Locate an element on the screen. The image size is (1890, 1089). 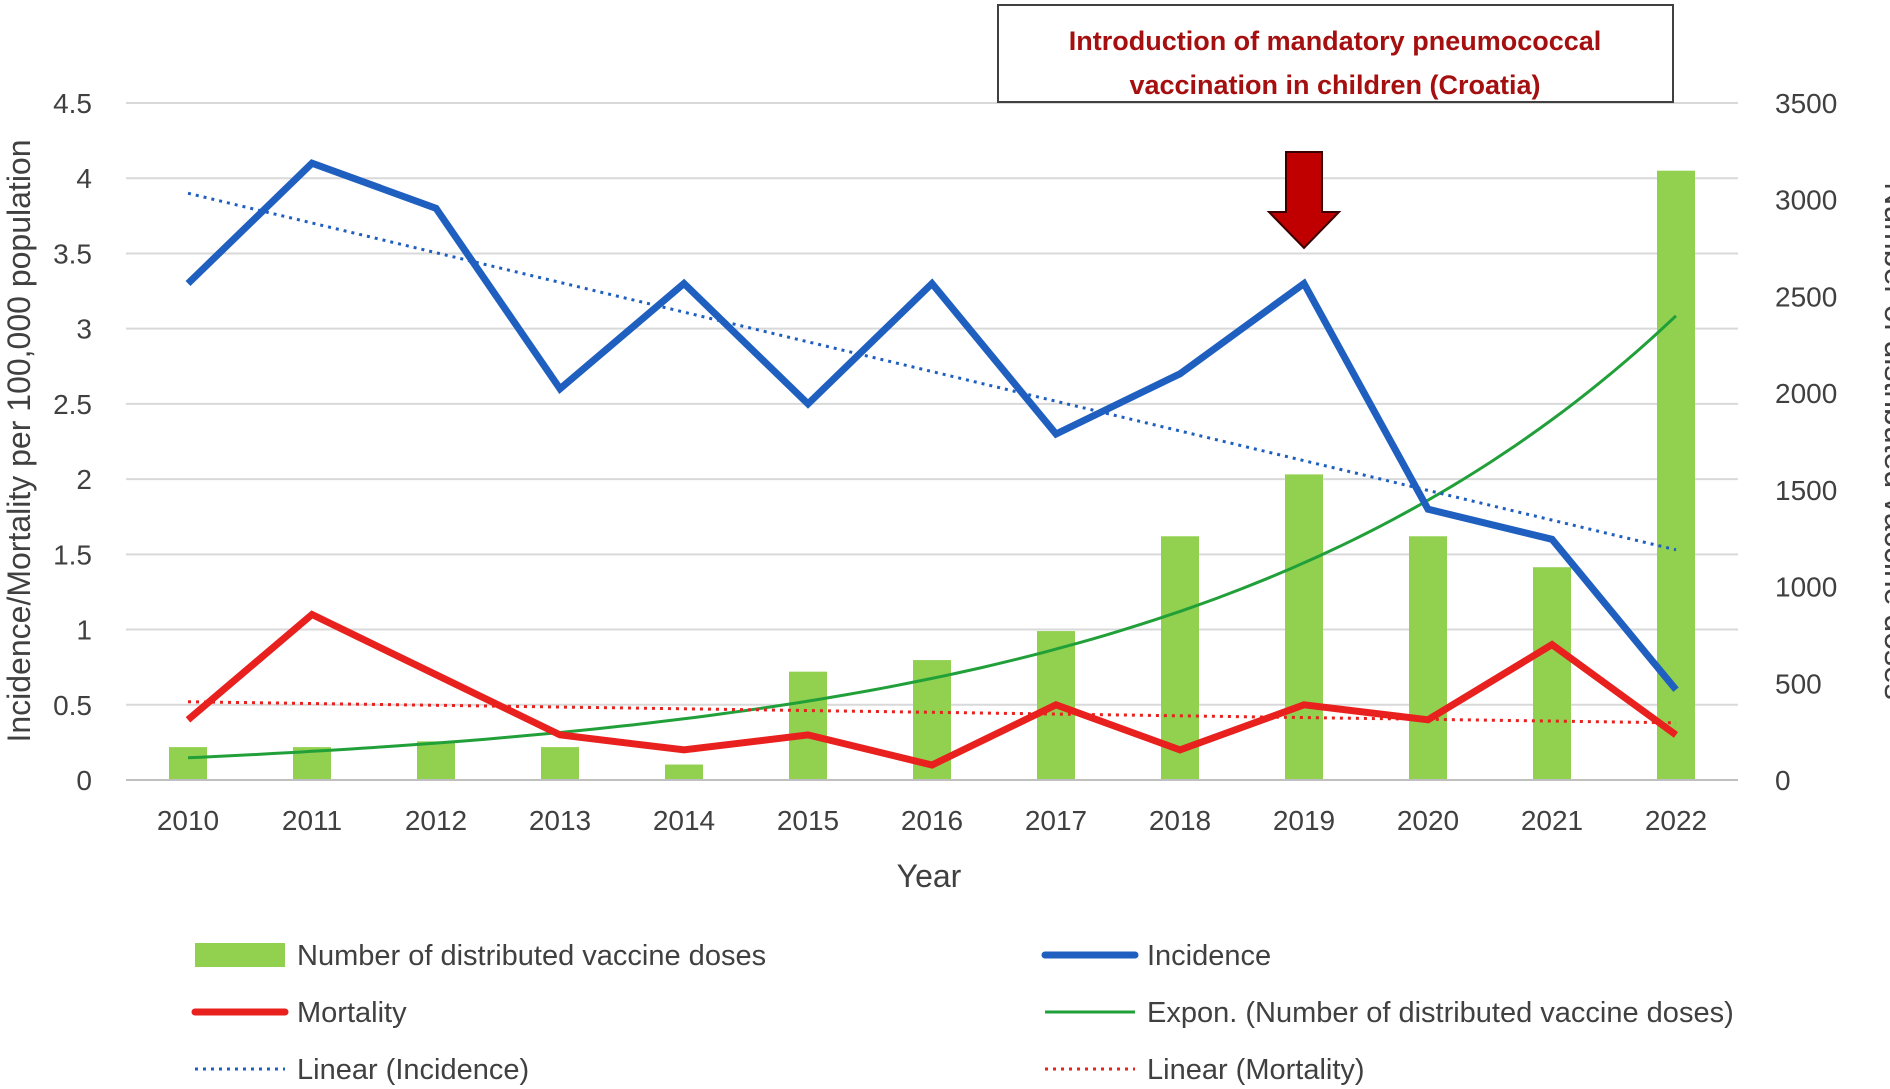
y-right-tick-label: 2500 is located at coordinates (1806, 296).